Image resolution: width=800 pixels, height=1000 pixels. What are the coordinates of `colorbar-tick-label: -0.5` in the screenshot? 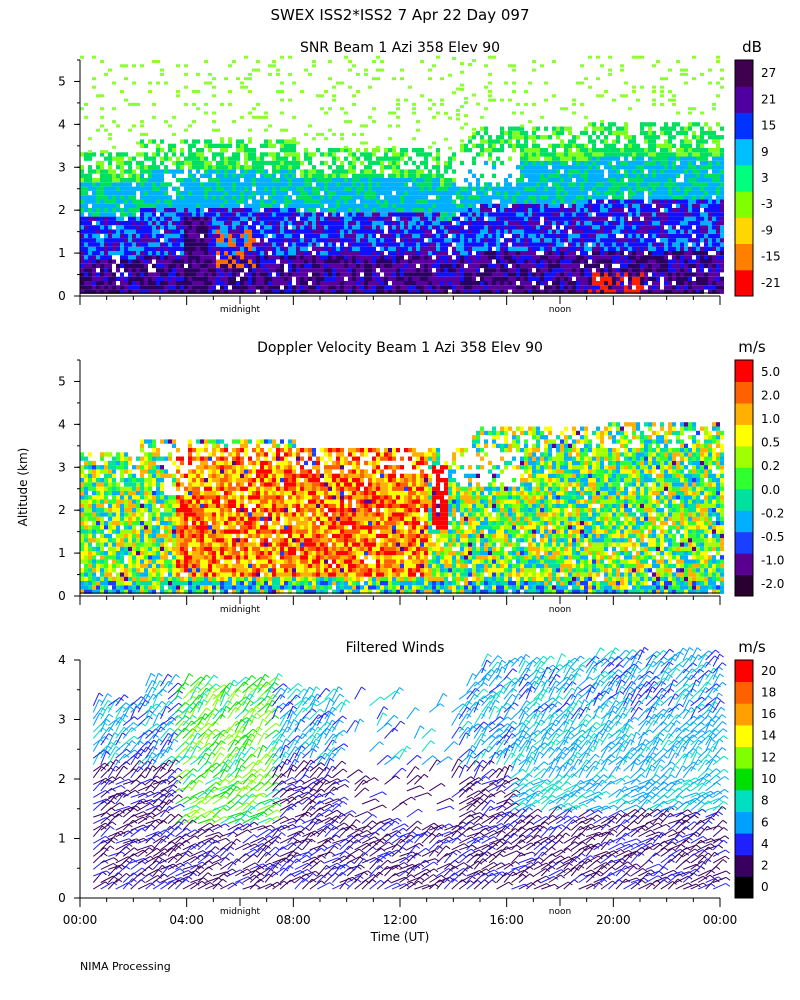 It's located at (772, 537).